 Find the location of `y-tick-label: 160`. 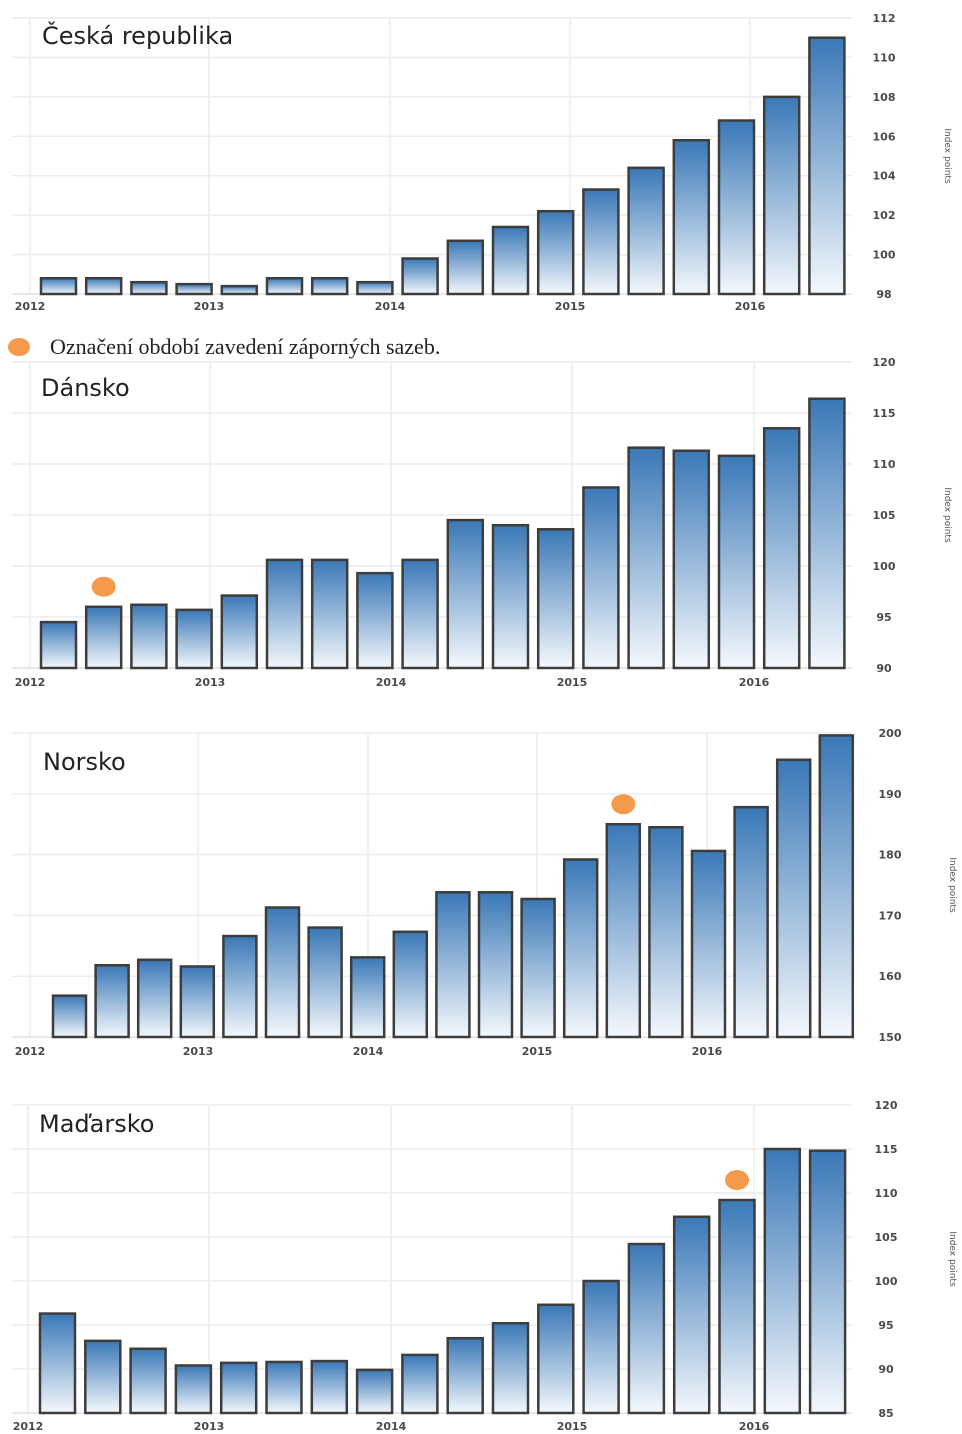

y-tick-label: 160 is located at coordinates (890, 976).